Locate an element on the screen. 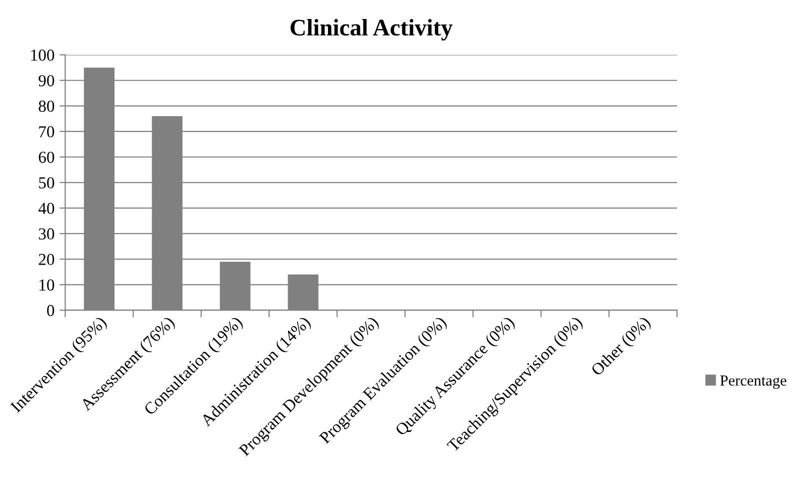 The image size is (805, 494). y-tick-label: 70 is located at coordinates (46, 132).